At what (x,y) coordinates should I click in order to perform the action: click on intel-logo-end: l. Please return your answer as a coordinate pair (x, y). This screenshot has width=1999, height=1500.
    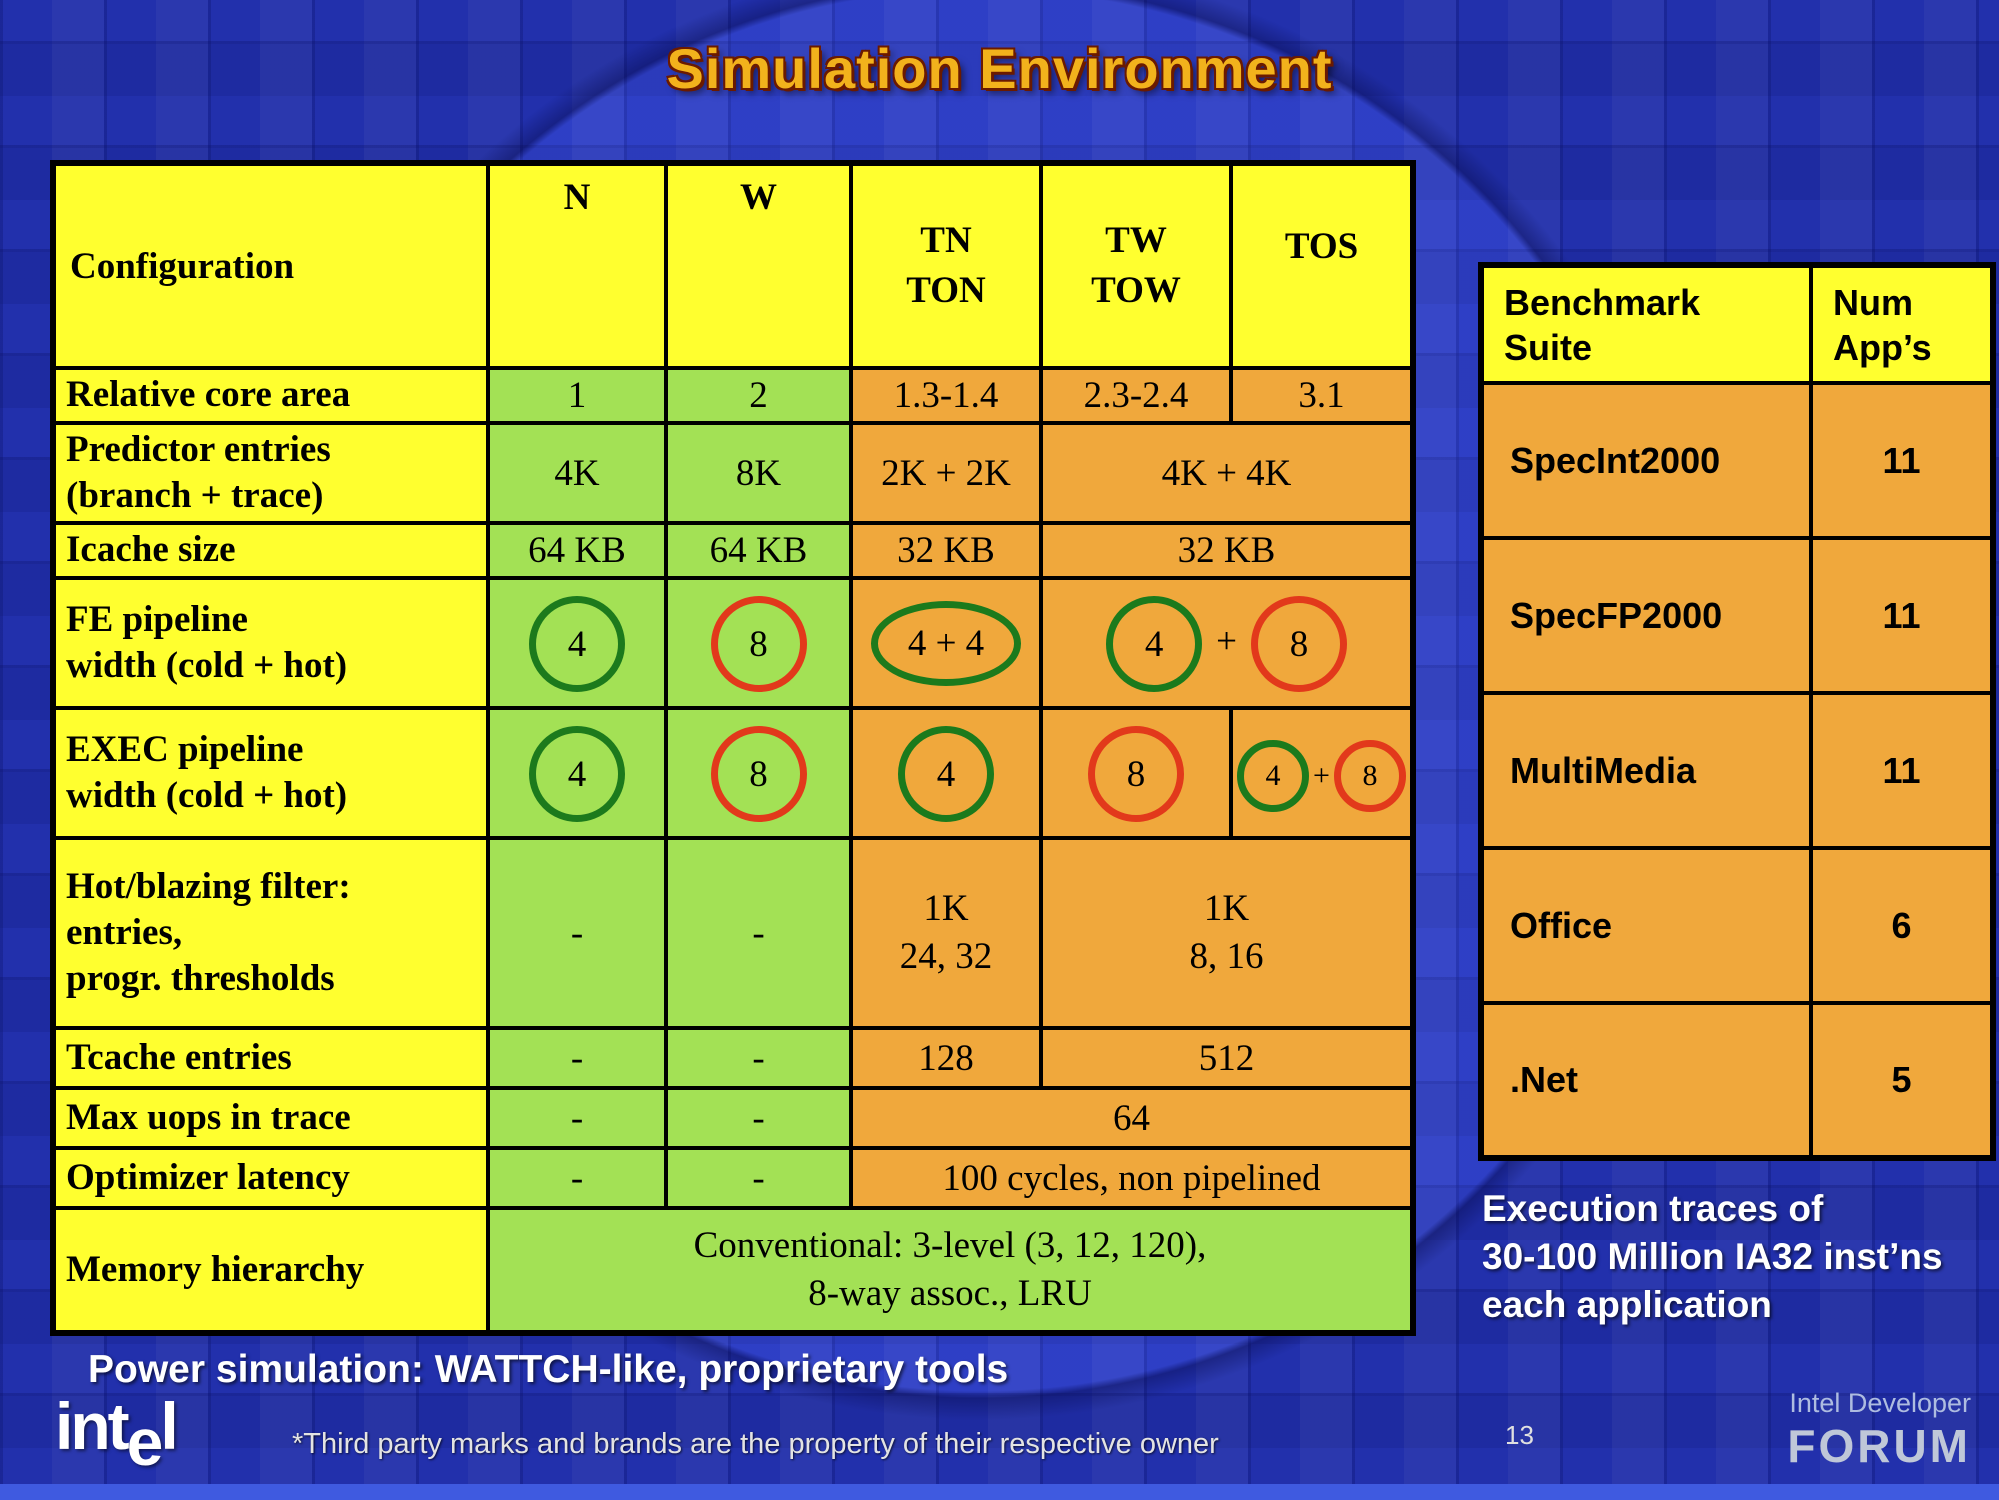
    Looking at the image, I should click on (169, 1426).